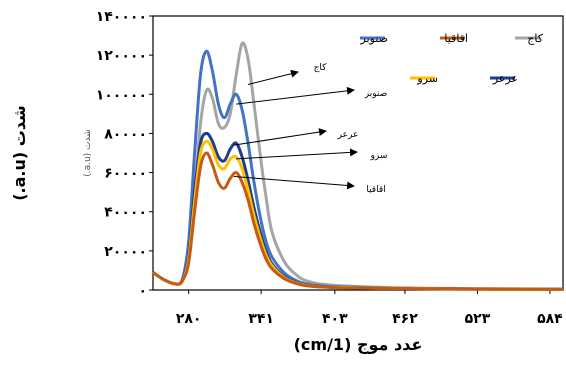 This screenshot has height=365, width=566. I want to click on annotation-label: صنوبر, so click(375, 94).